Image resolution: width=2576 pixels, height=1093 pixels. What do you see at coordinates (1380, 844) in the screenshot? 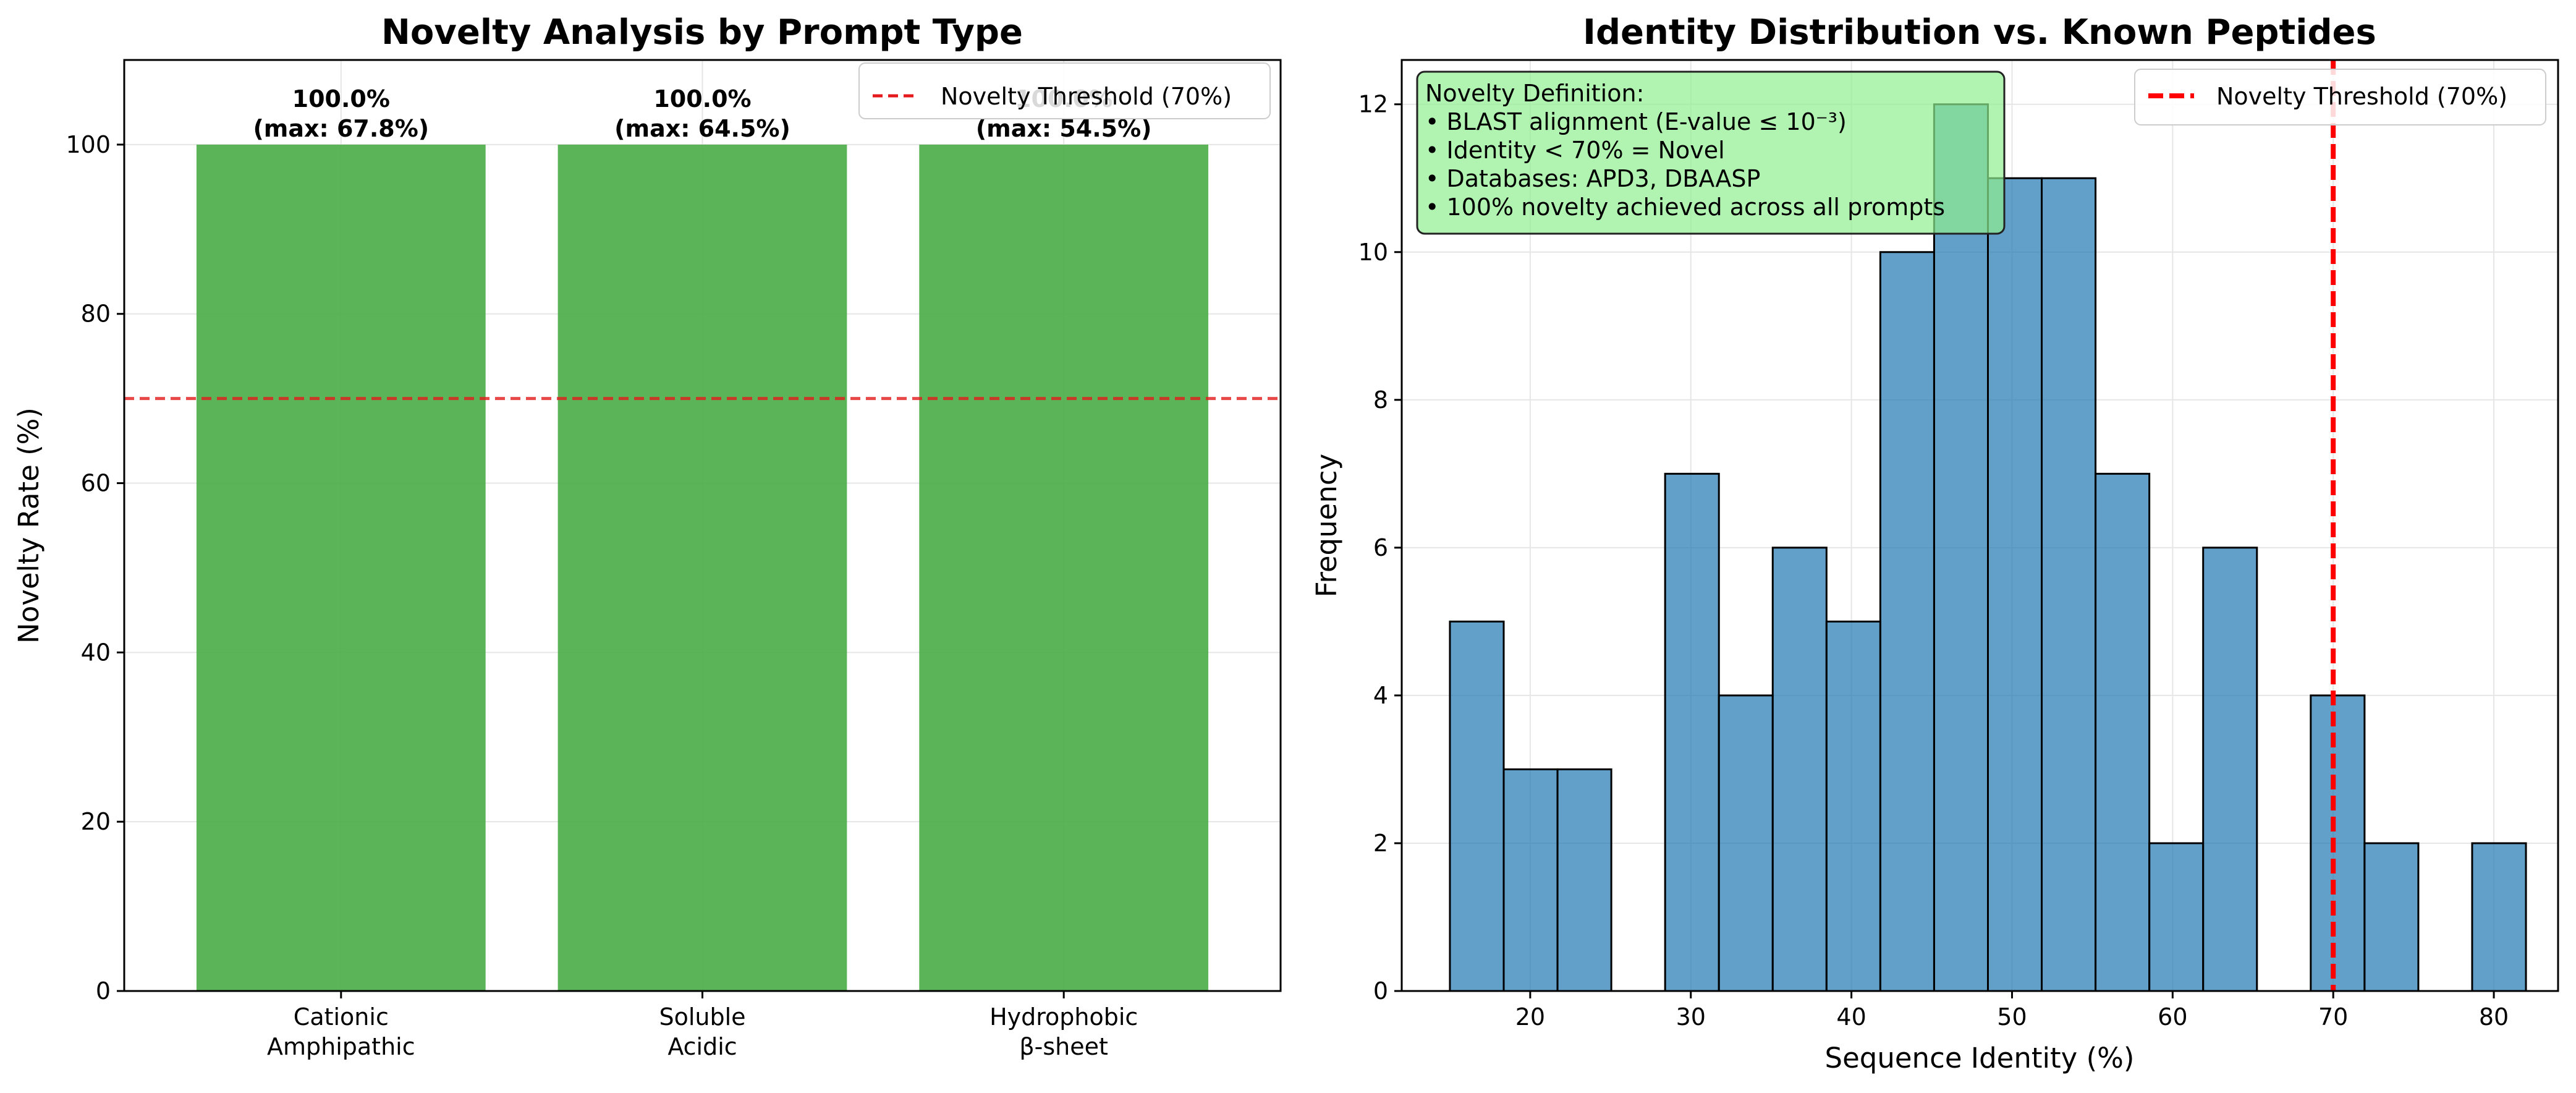
I see `right-y-tick-label: 2` at bounding box center [1380, 844].